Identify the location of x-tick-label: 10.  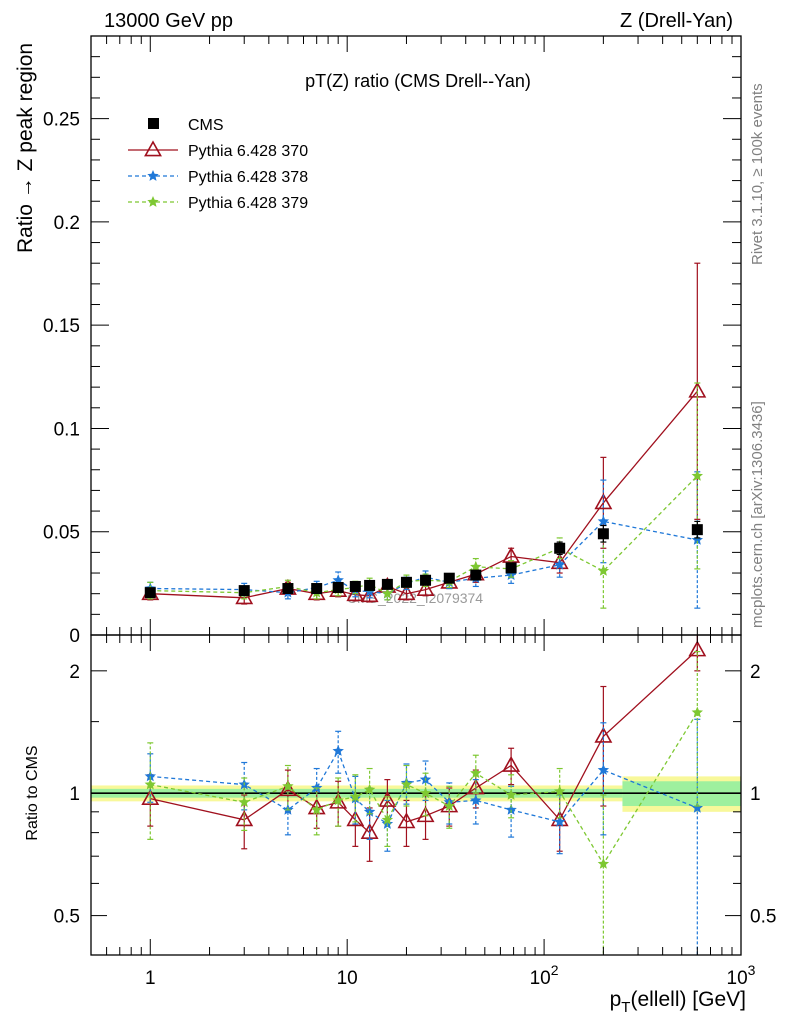
(347, 978).